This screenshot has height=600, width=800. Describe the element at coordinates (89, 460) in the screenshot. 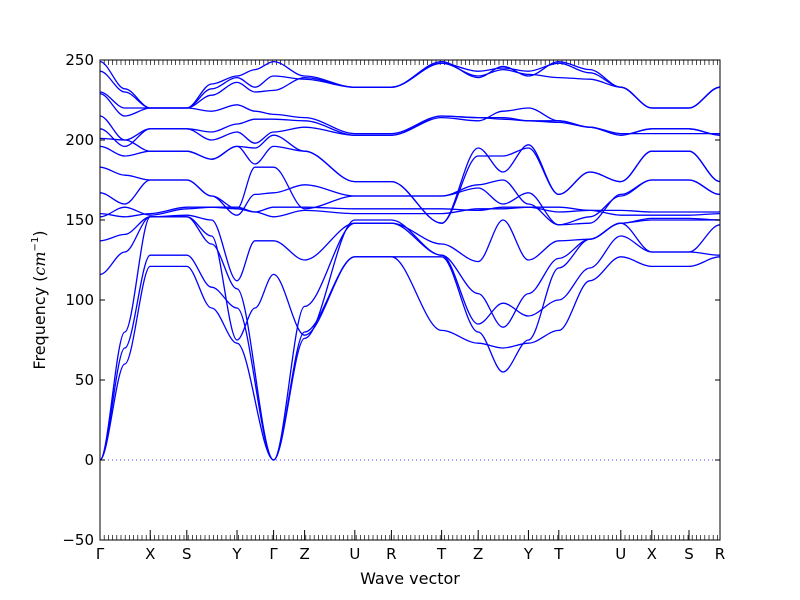

I see `y-tick-label: 0` at that location.